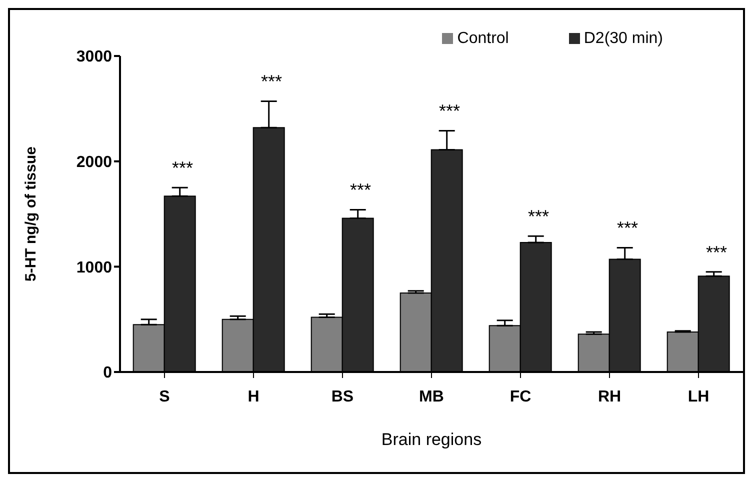 The width and height of the screenshot is (751, 480). I want to click on x-tick-label: H, so click(254, 397).